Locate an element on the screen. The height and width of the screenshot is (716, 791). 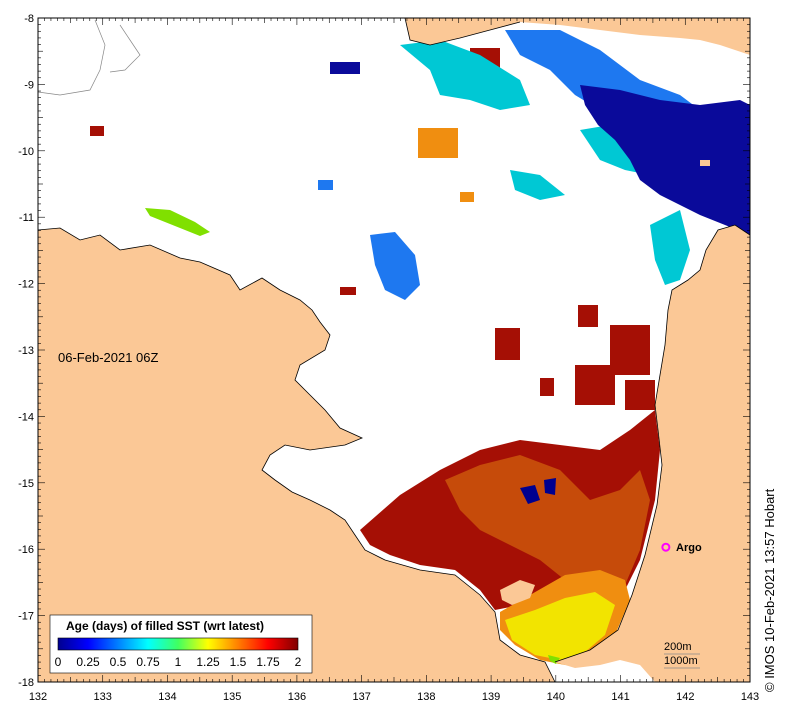
x-tick-label: 135 is located at coordinates (232, 697).